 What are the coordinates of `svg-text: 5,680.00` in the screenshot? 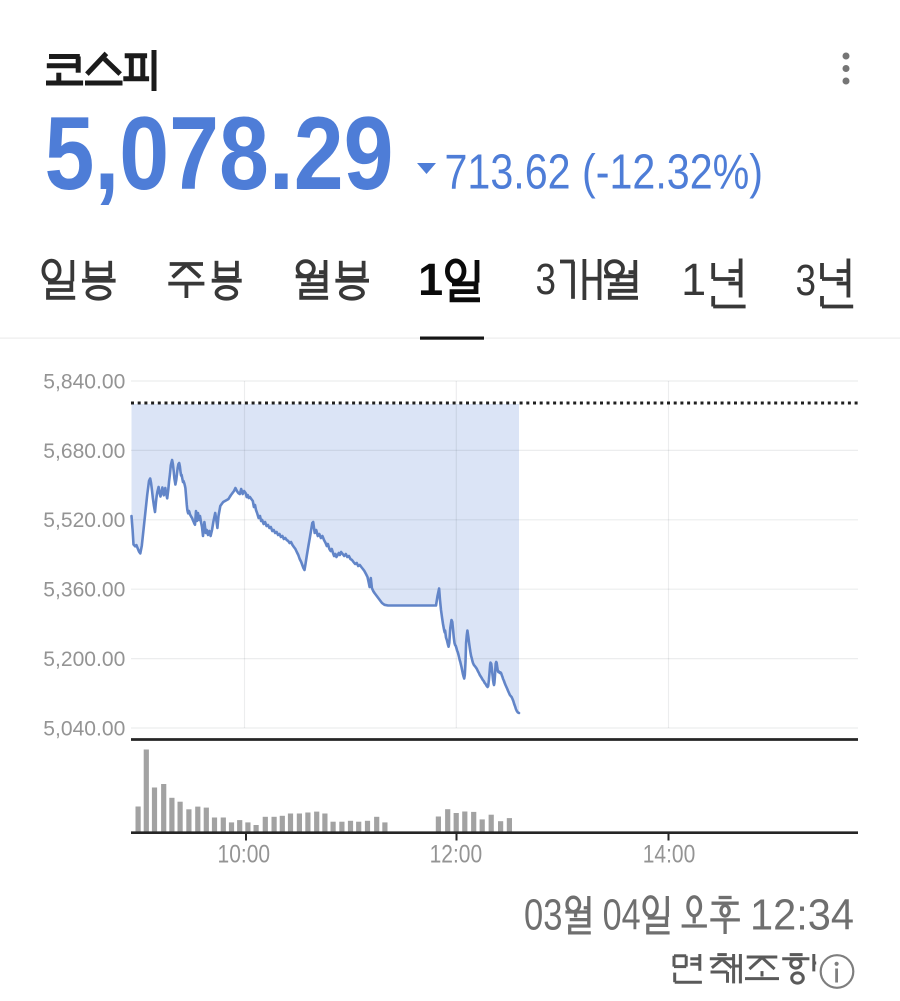 It's located at (84, 451).